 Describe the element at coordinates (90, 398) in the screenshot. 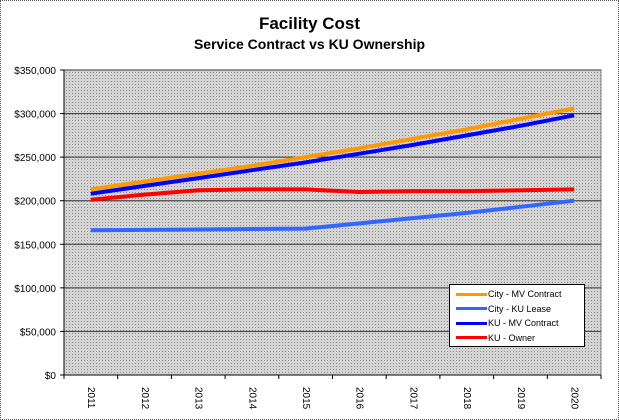

I see `x-tick-label: 2011` at that location.